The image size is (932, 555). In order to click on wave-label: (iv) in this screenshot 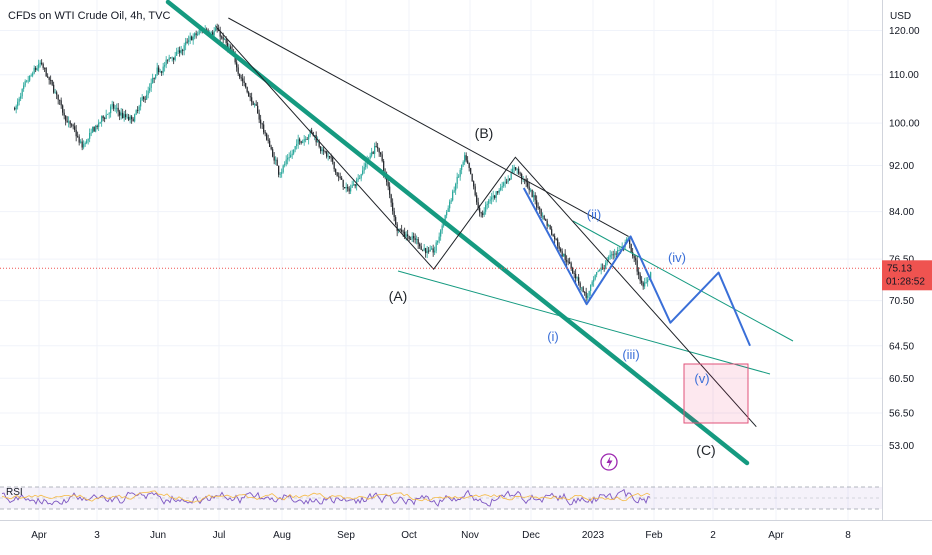, I will do `click(677, 257)`.